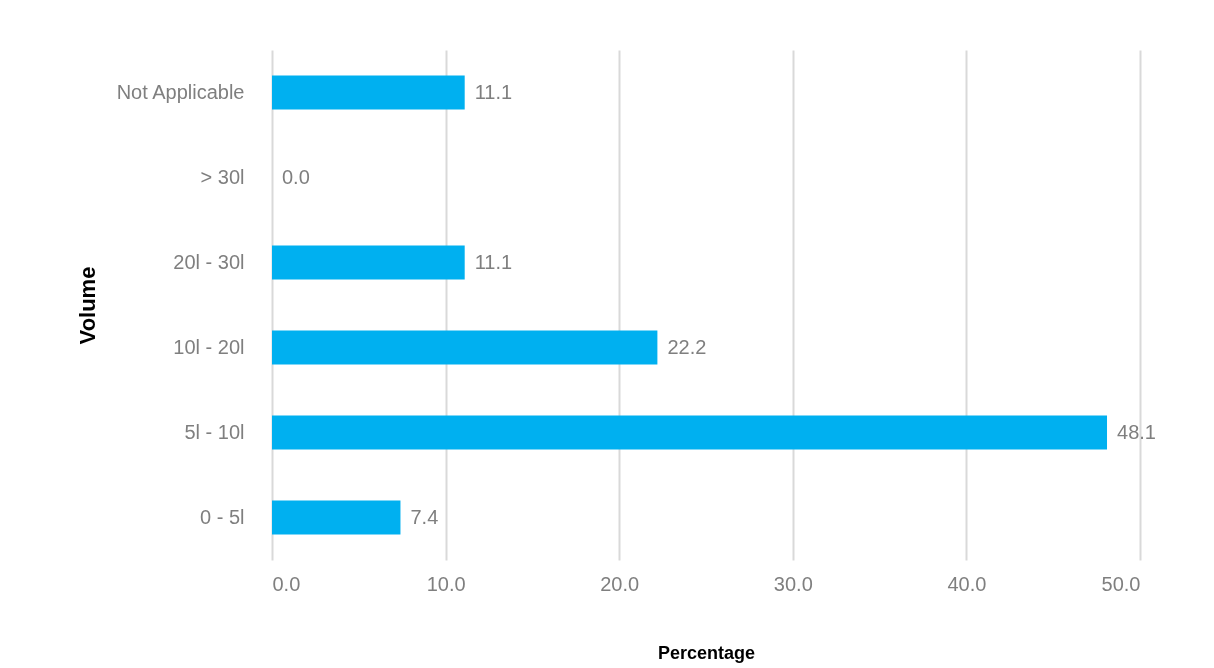  Describe the element at coordinates (967, 583) in the screenshot. I see `x-tick-label: 40.0` at that location.